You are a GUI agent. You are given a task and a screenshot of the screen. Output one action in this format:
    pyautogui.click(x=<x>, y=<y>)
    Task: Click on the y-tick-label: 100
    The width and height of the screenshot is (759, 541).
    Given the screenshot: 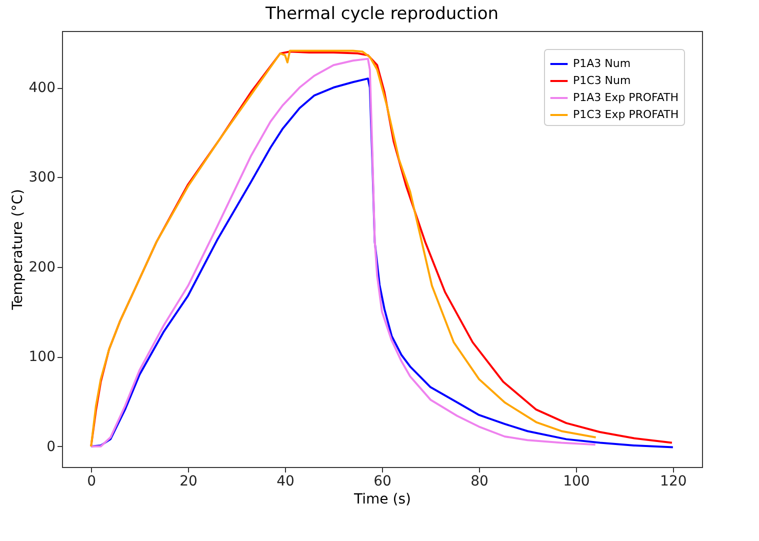 What is the action you would take?
    pyautogui.click(x=42, y=357)
    